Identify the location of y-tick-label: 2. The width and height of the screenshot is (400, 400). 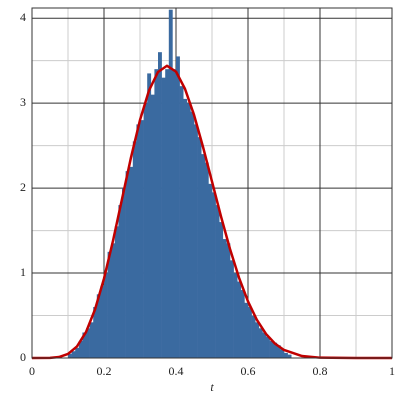
(23, 187).